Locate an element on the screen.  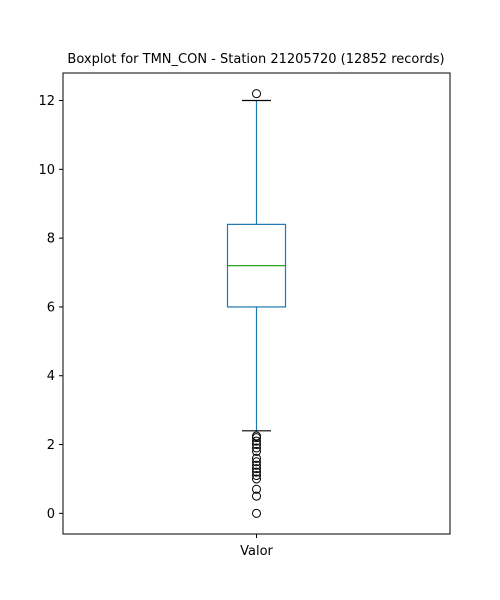
x-axis: Valor is located at coordinates (257, 546).